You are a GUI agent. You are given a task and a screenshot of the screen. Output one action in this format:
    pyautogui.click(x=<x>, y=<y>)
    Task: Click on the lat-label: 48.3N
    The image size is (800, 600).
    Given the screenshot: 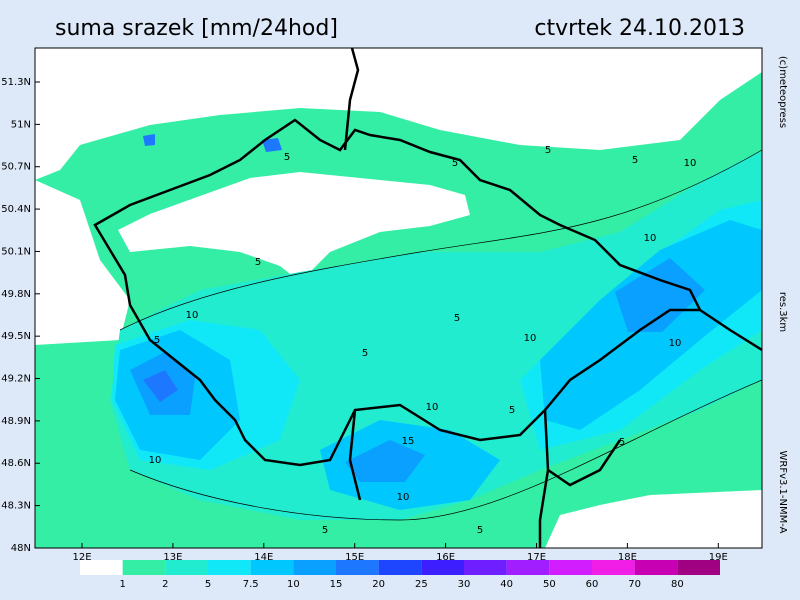 What is the action you would take?
    pyautogui.click(x=16, y=506)
    